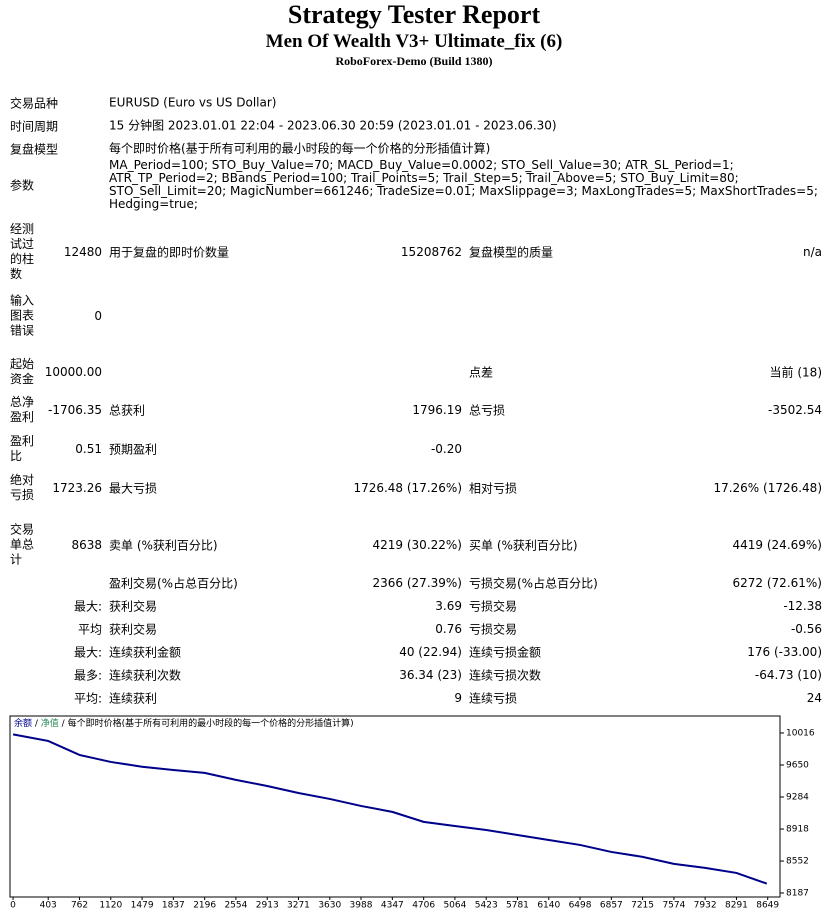  What do you see at coordinates (13, 906) in the screenshot?
I see `x-tick-label: 0` at bounding box center [13, 906].